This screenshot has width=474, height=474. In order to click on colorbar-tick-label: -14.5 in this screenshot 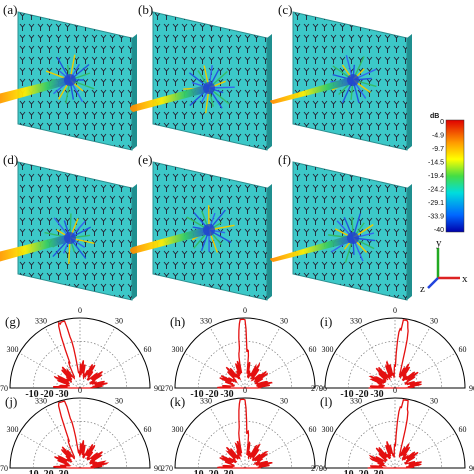, I will do `click(436, 163)`.